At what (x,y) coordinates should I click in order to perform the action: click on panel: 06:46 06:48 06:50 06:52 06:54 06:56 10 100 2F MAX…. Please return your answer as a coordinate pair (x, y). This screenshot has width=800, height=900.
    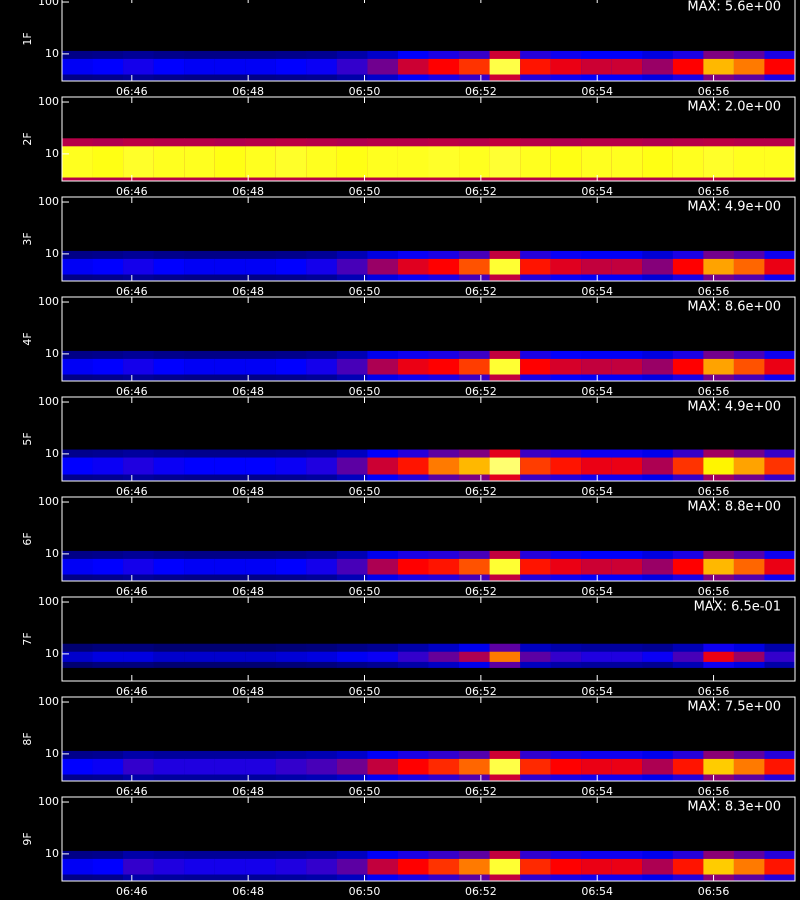
    Looking at the image, I should click on (408, 146).